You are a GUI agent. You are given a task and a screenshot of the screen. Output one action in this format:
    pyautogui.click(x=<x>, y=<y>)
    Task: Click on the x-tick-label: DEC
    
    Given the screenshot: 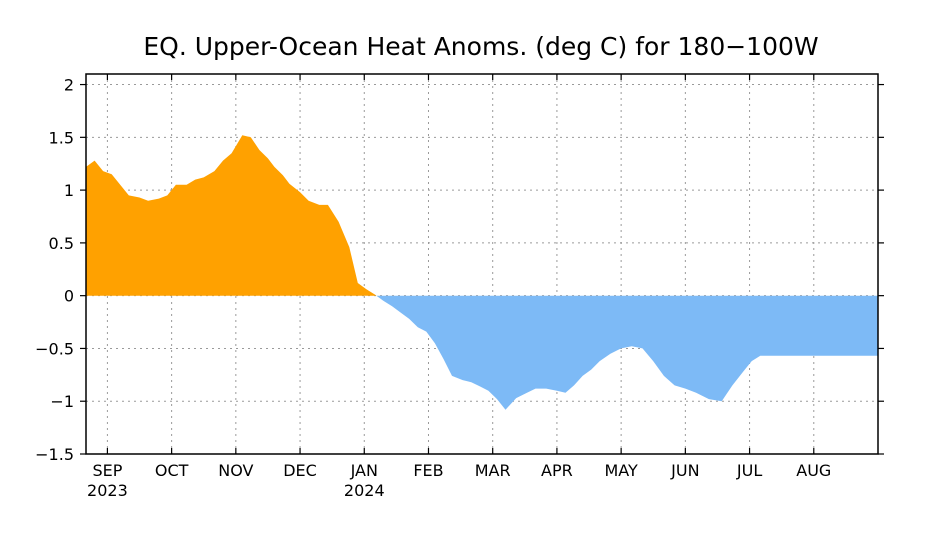 What is the action you would take?
    pyautogui.click(x=300, y=470)
    